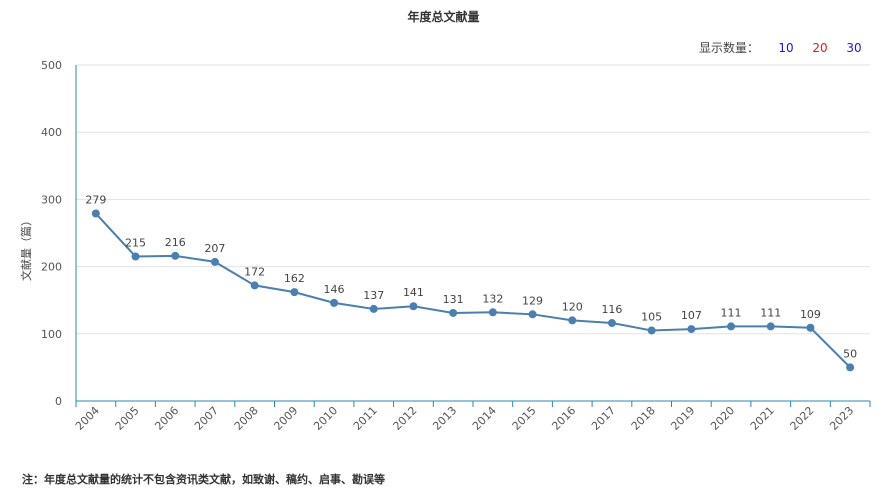 The width and height of the screenshot is (887, 492). What do you see at coordinates (203, 479) in the screenshot?
I see `footnote: 注：年度总文献量的统计不包含资讯类文献，如致谢、稿约、启事、勘误等` at bounding box center [203, 479].